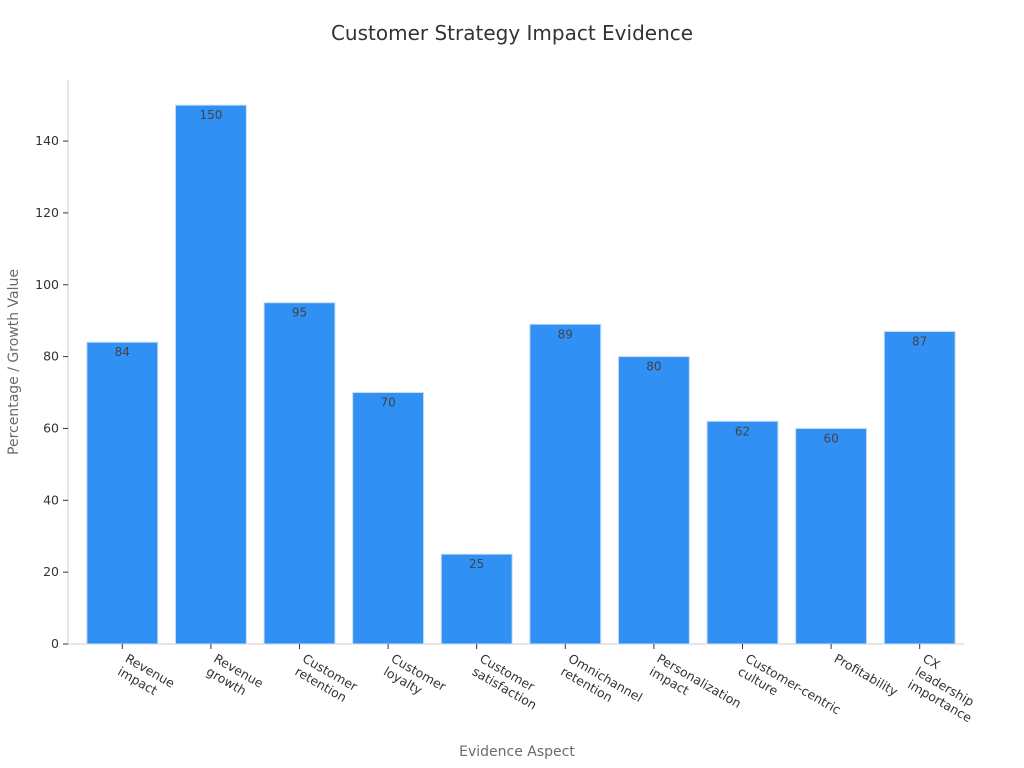 This screenshot has width=1024, height=768. What do you see at coordinates (790, 691) in the screenshot?
I see `x-tick-label: Customer-centricculture` at bounding box center [790, 691].